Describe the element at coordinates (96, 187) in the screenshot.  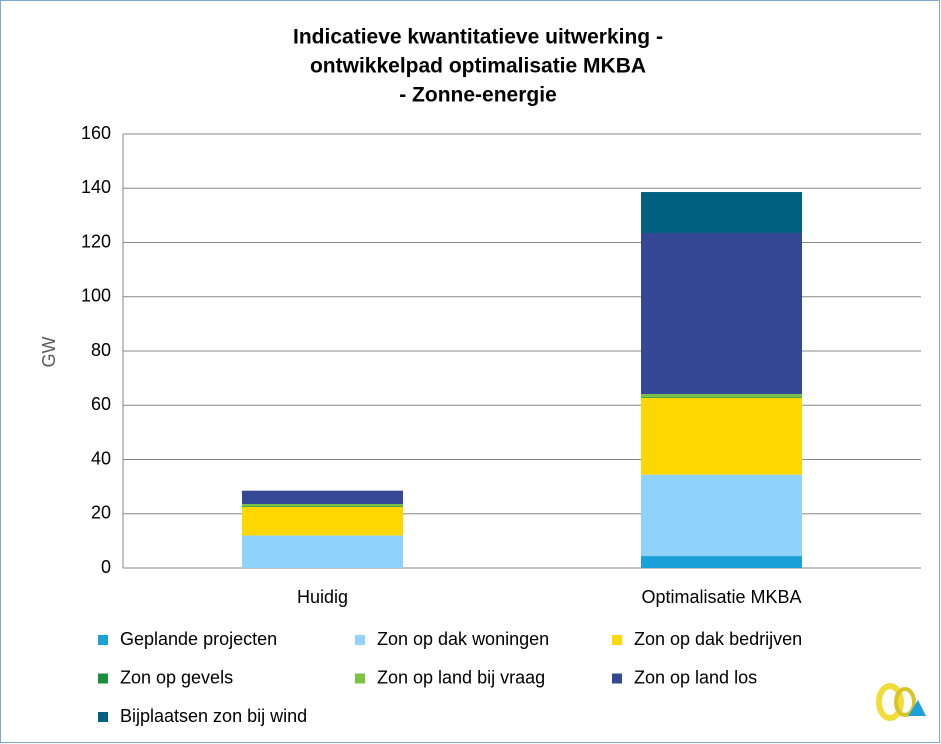
I see `y-tick-label: 140` at that location.